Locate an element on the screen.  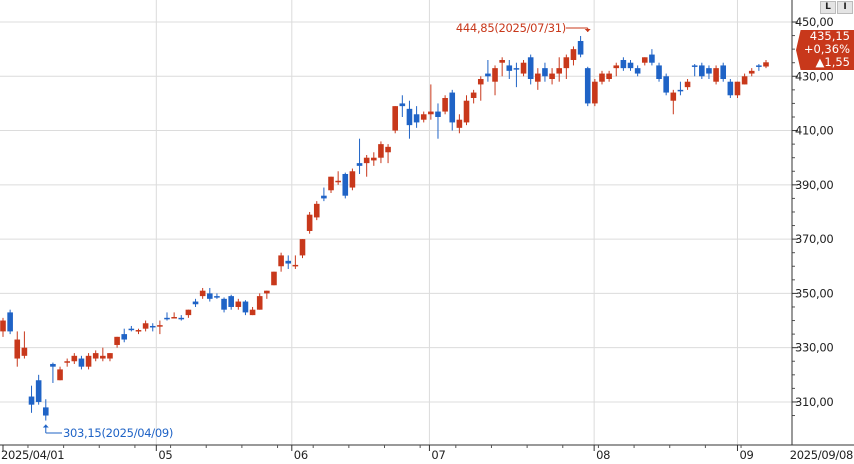
x-tick-label: 08 is located at coordinates (603, 455).